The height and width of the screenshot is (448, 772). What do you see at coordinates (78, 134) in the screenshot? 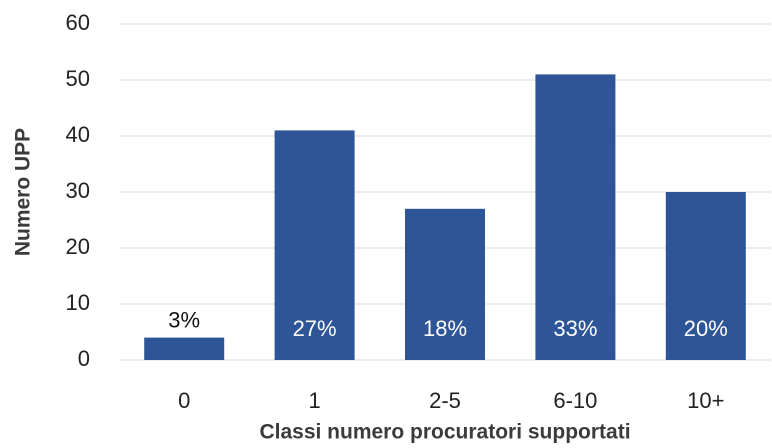
I see `y-tick-label: 40` at bounding box center [78, 134].